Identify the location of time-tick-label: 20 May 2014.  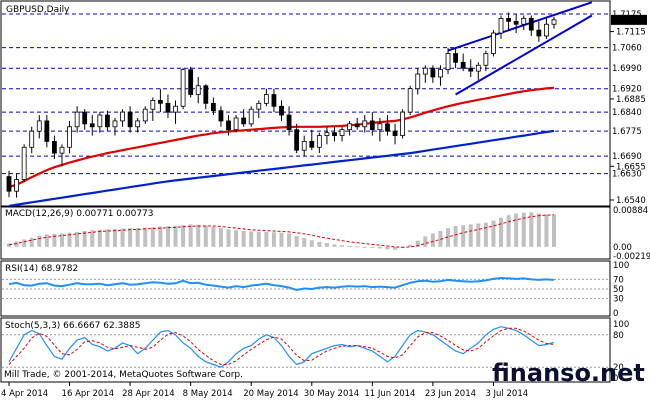
(270, 394).